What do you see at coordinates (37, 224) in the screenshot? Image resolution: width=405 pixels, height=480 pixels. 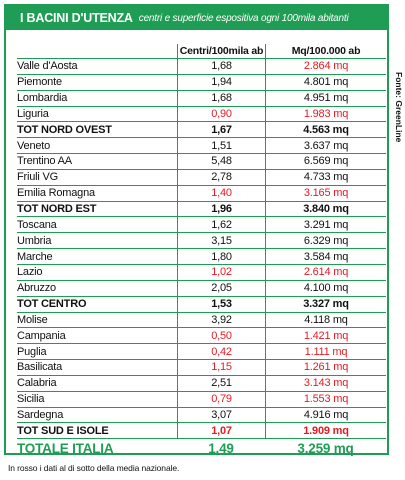 I see `region-name-cell: Toscana` at bounding box center [37, 224].